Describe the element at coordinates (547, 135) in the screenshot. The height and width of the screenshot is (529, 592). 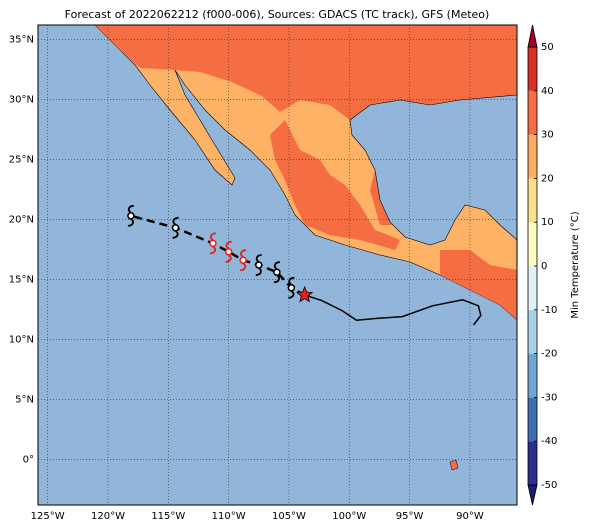
I see `colorbar-tick-label: 30` at that location.